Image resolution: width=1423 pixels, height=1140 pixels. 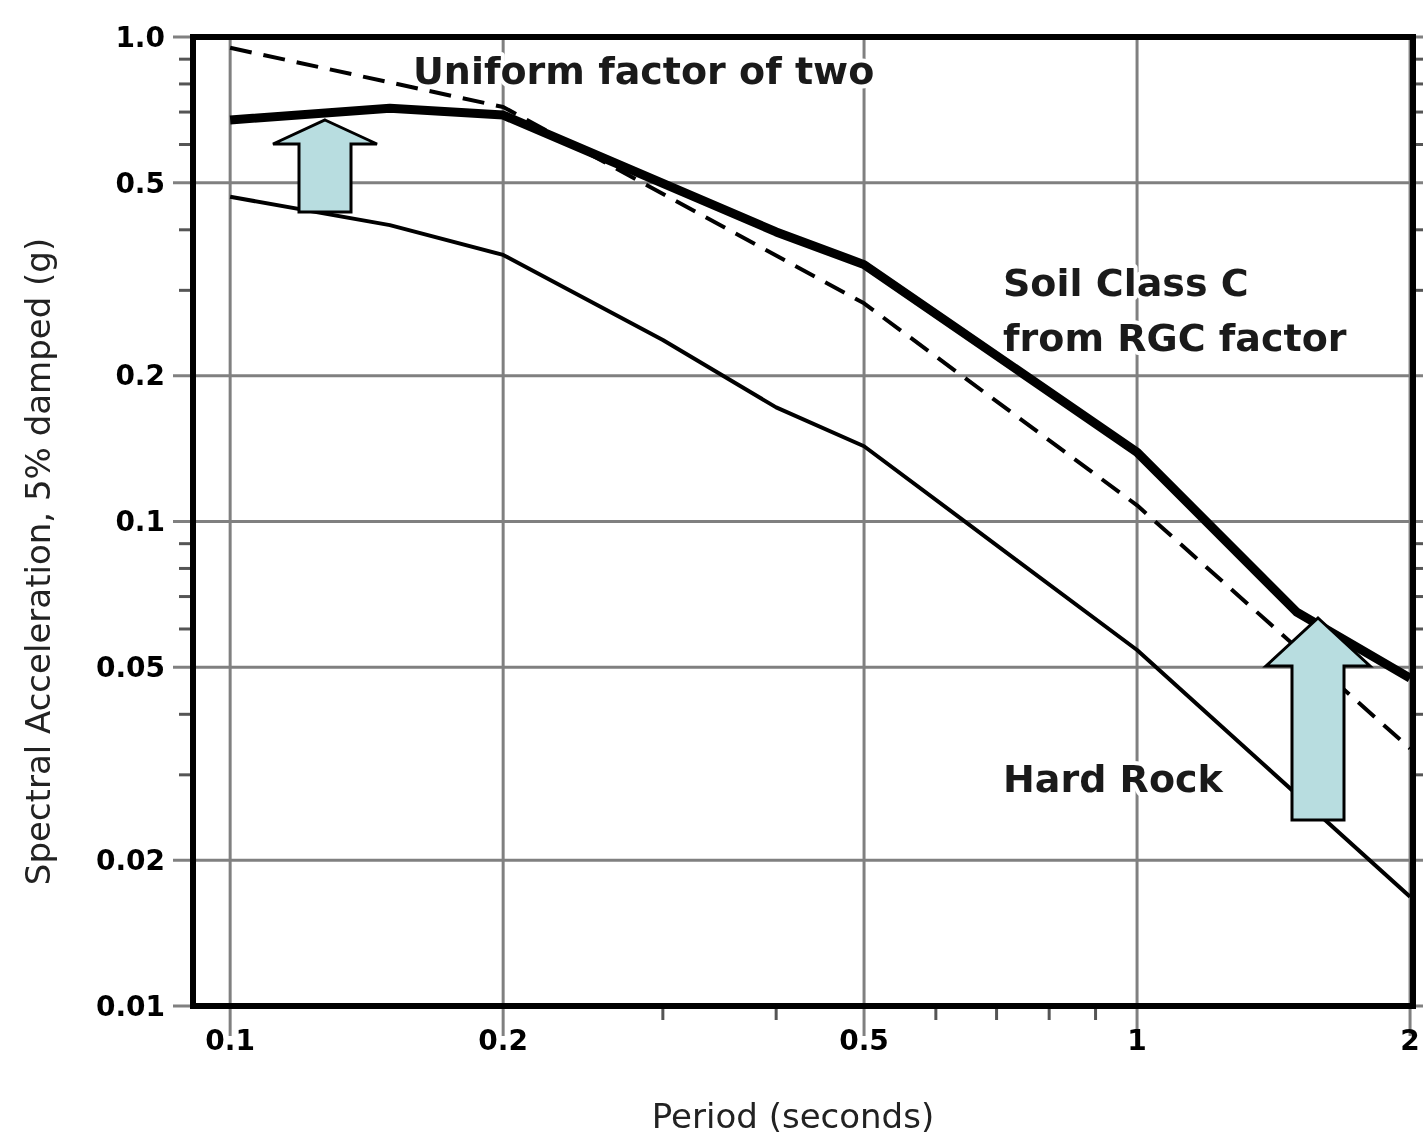 I want to click on y-tick-label: 0.5, so click(x=140, y=183).